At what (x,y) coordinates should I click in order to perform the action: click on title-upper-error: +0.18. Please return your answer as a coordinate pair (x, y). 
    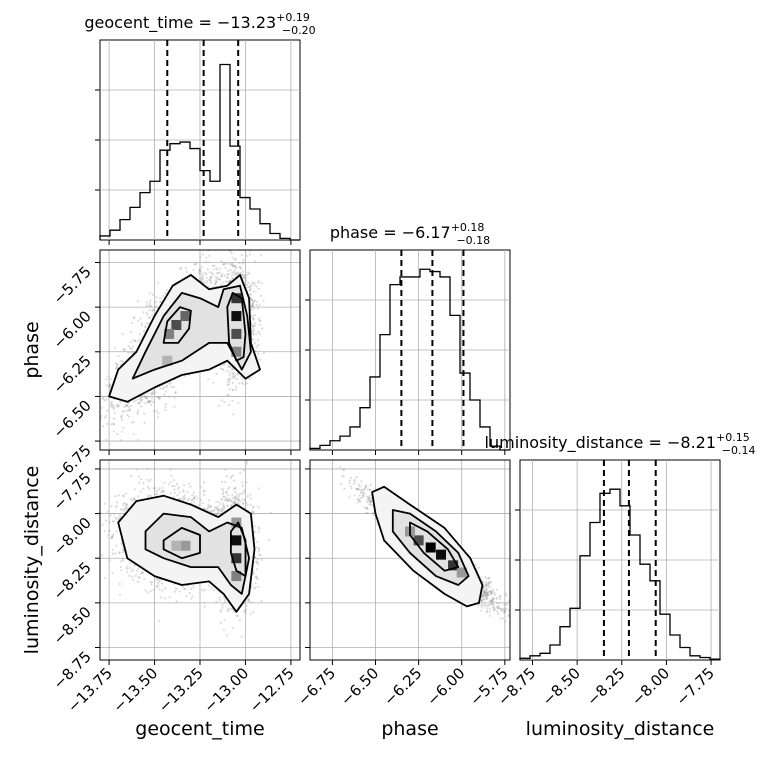
    Looking at the image, I should click on (468, 227).